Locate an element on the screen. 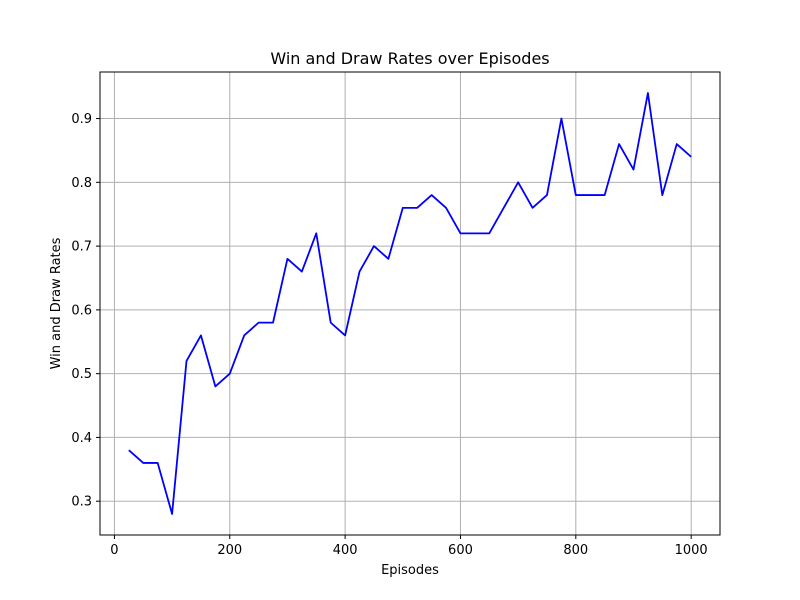 Image resolution: width=800 pixels, height=600 pixels. y-tick-label: 0.7 is located at coordinates (81, 247).